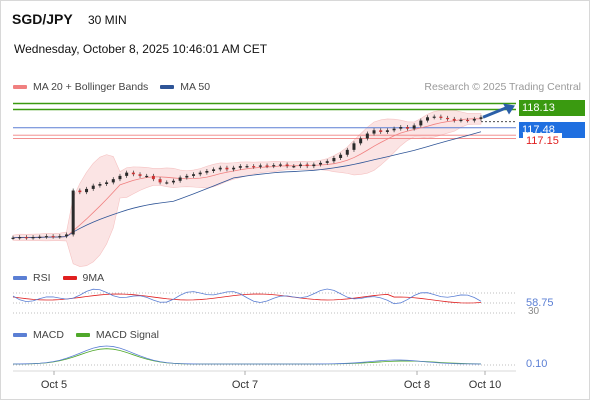 The height and width of the screenshot is (401, 590). I want to click on x-tick-label: Oct 8, so click(417, 385).